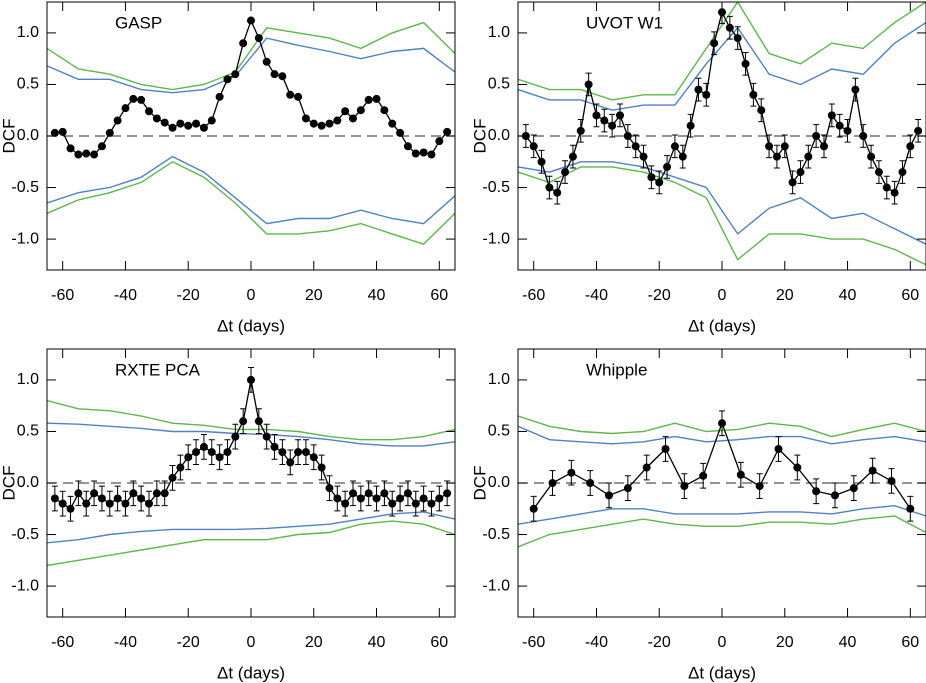 Image resolution: width=926 pixels, height=683 pixels. What do you see at coordinates (377, 642) in the screenshot?
I see `x-tick-label: 40` at bounding box center [377, 642].